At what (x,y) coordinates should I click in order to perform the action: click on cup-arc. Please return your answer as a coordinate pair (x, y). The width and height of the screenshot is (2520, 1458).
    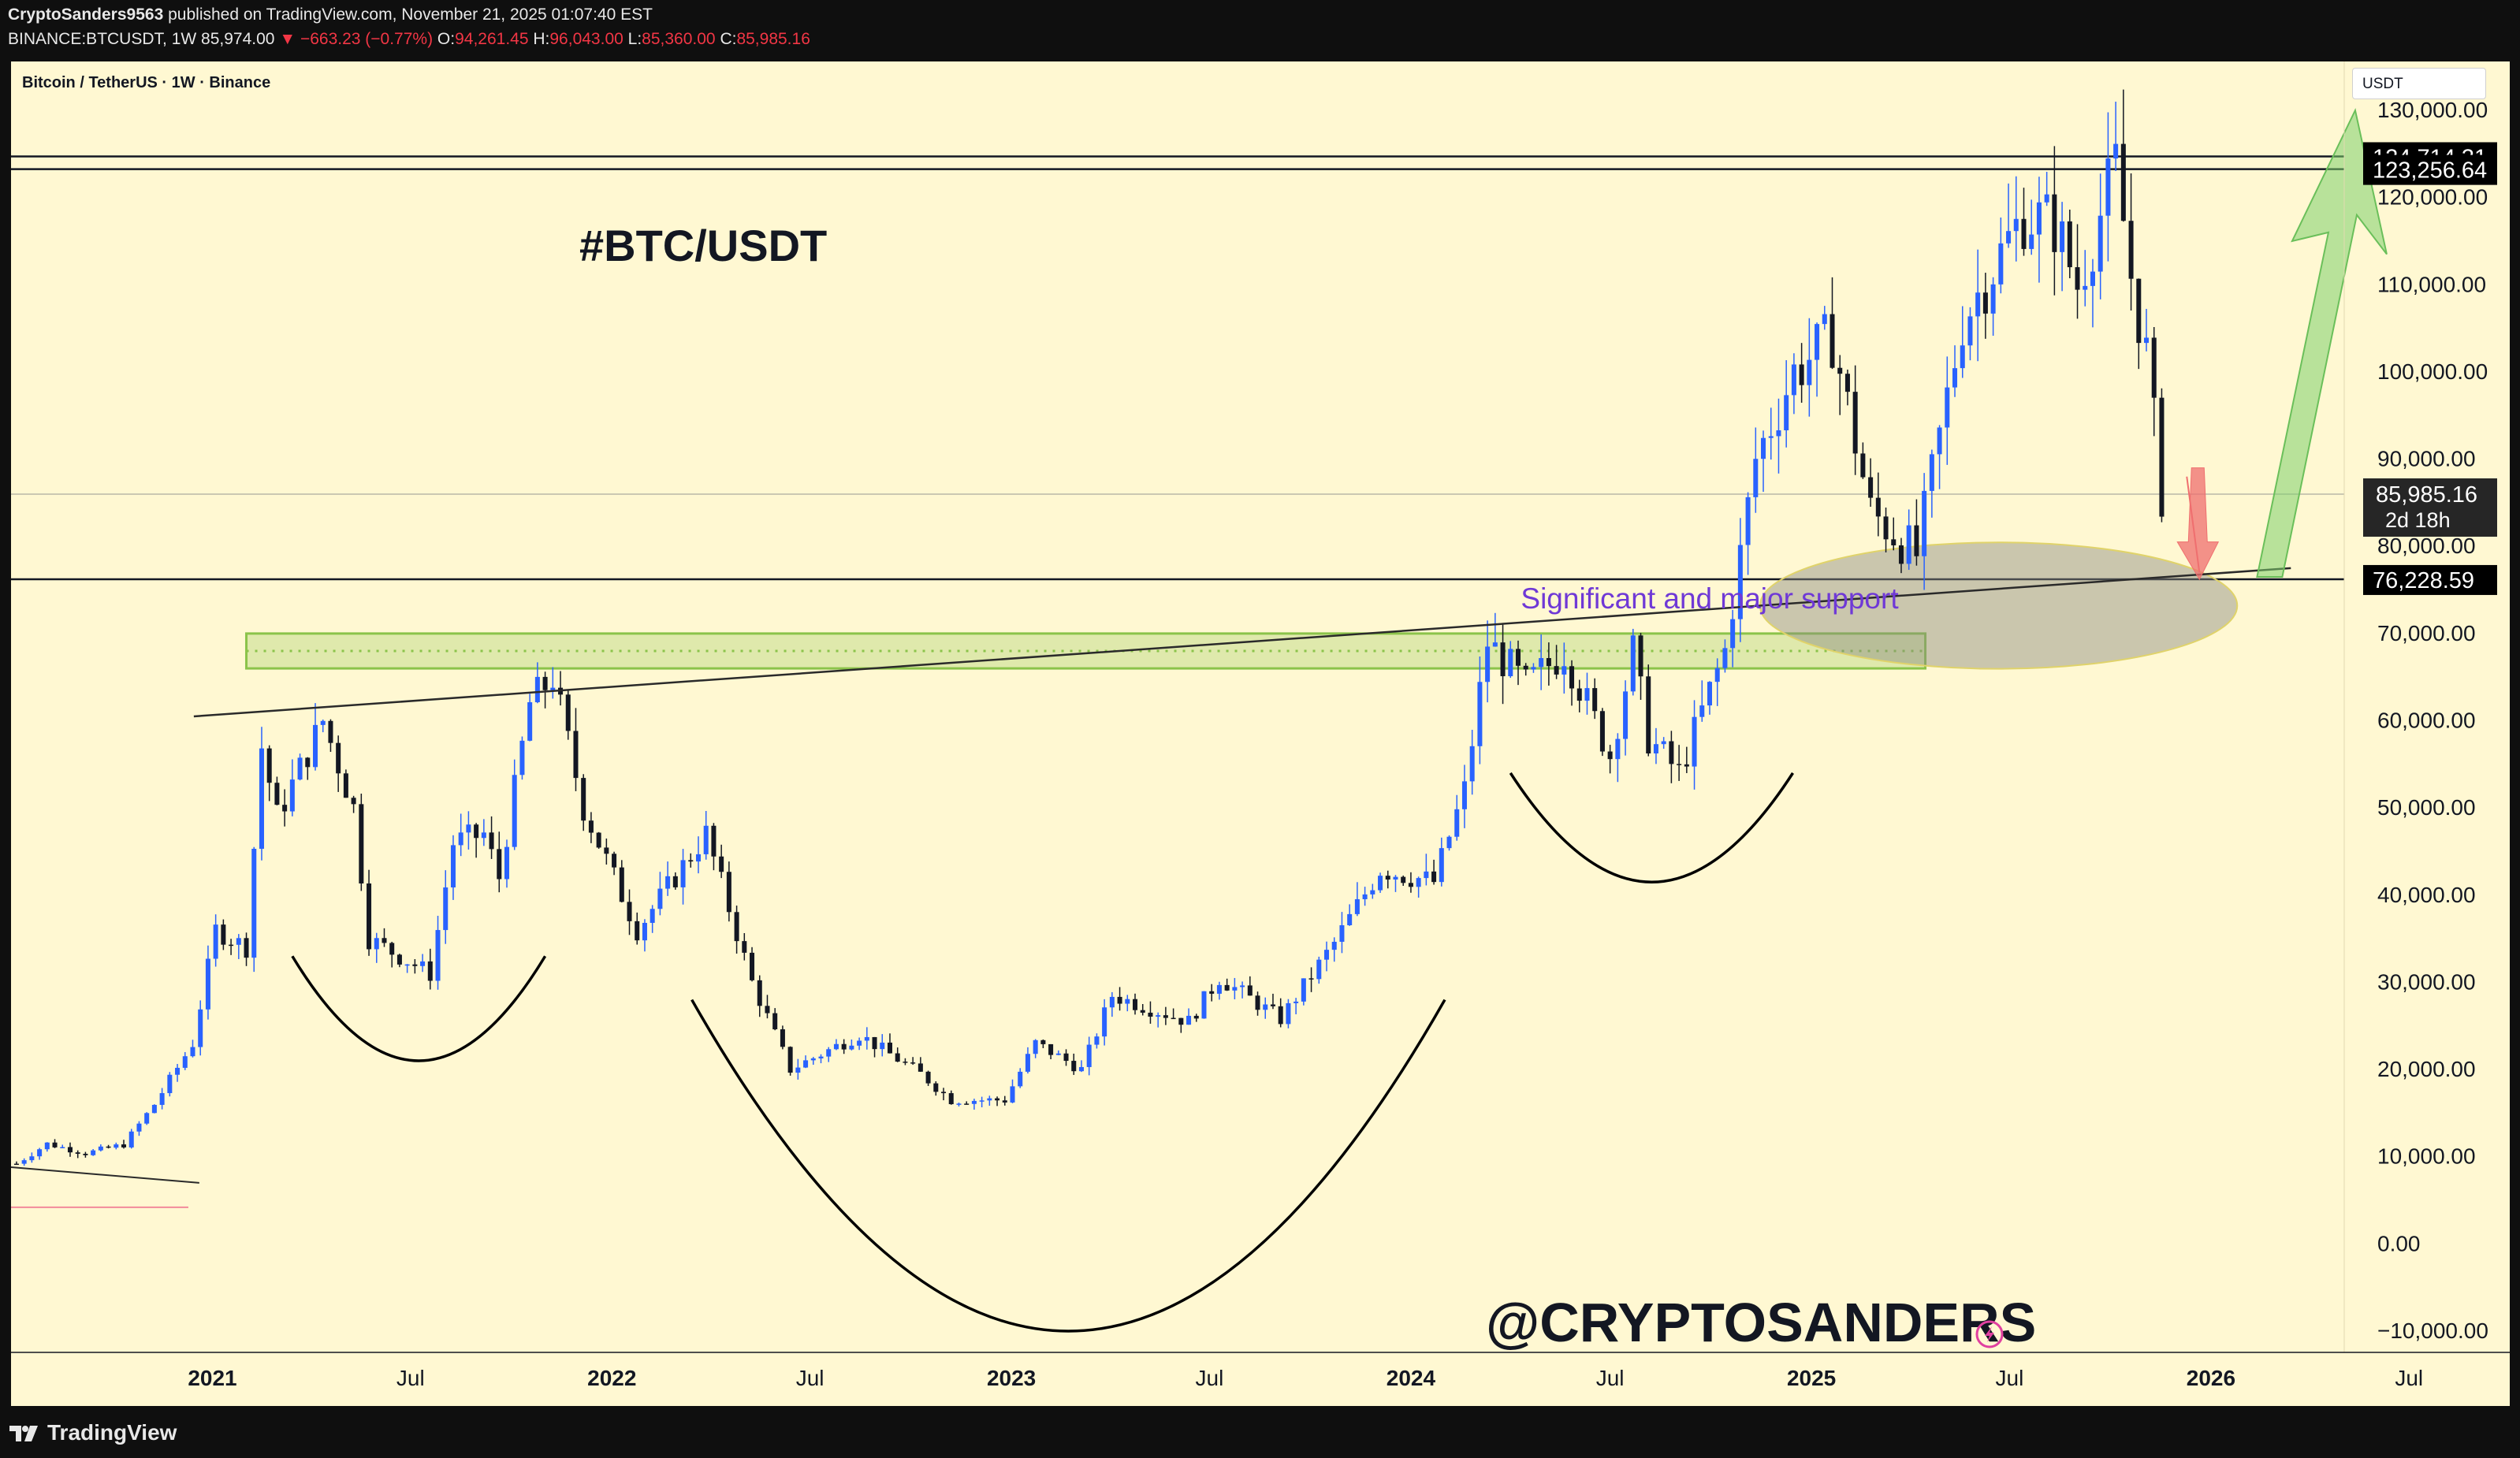
    Looking at the image, I should click on (419, 1008).